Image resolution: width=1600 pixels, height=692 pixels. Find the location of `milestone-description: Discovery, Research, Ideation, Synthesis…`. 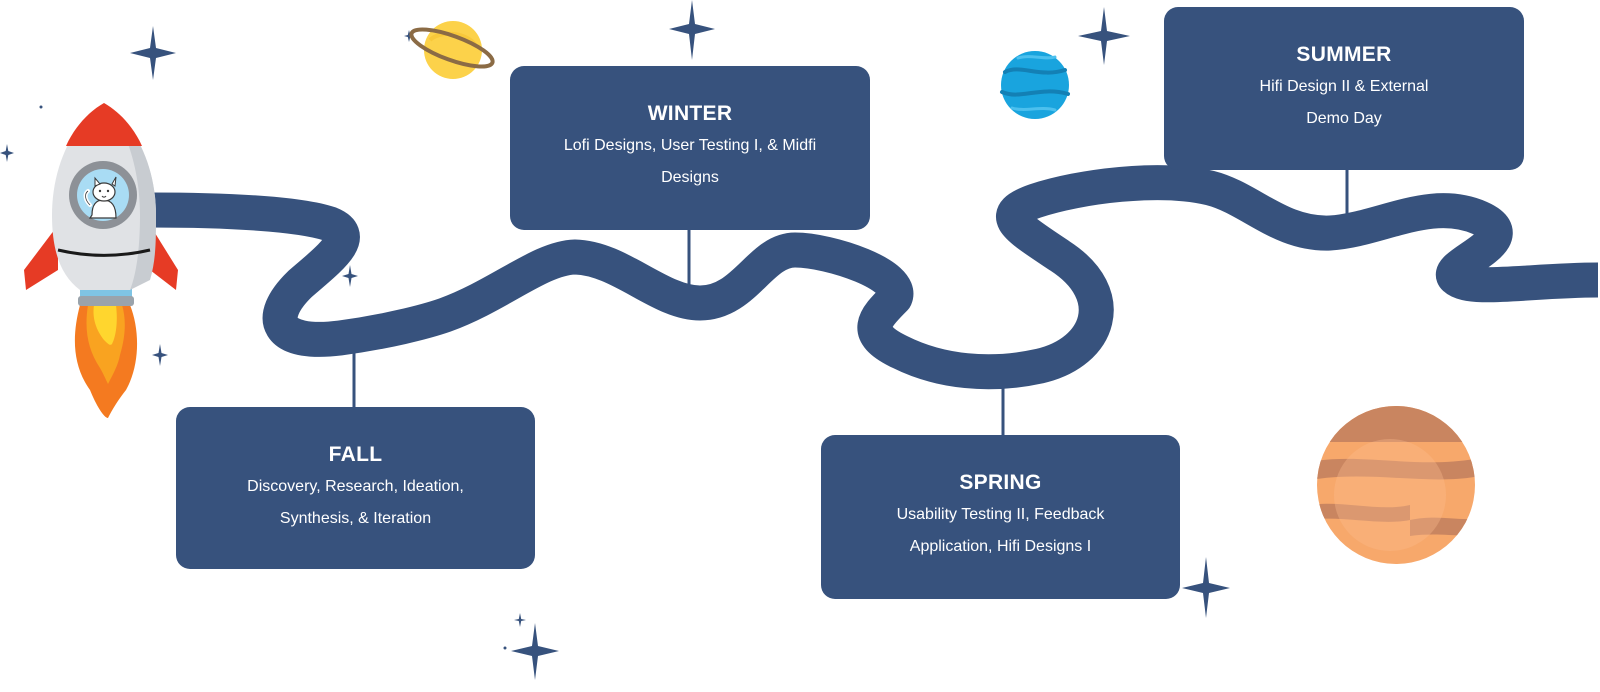

milestone-description: Discovery, Research, Ideation, Synthesis… is located at coordinates (355, 502).